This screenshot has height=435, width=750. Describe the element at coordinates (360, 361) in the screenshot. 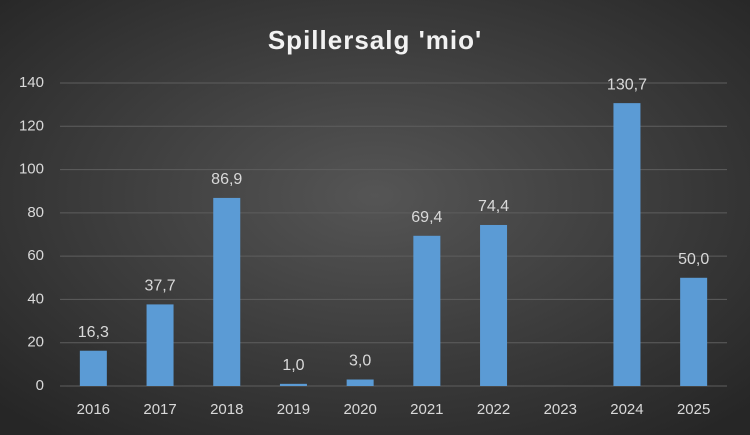

I see `data-label: 3,0` at that location.